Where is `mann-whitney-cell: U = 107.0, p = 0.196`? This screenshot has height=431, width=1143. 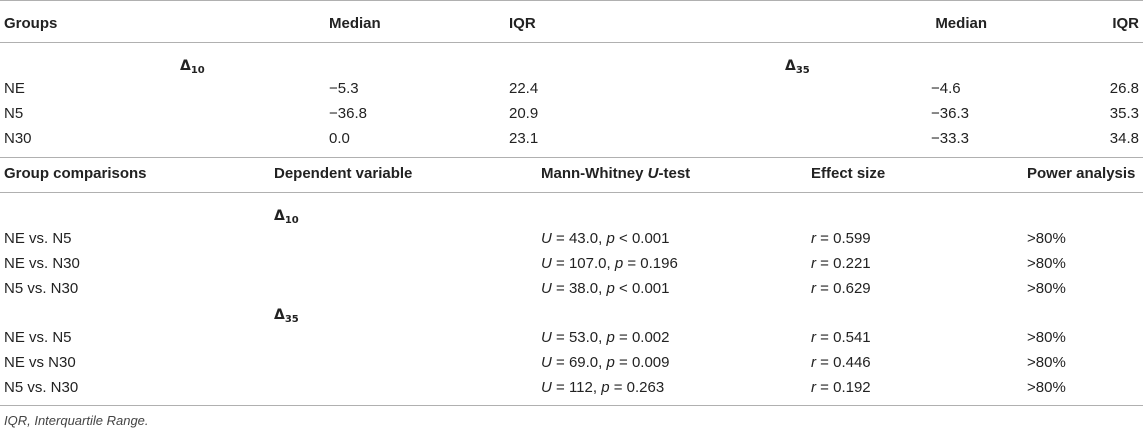
mann-whitney-cell: U = 107.0, p = 0.196 is located at coordinates (609, 263).